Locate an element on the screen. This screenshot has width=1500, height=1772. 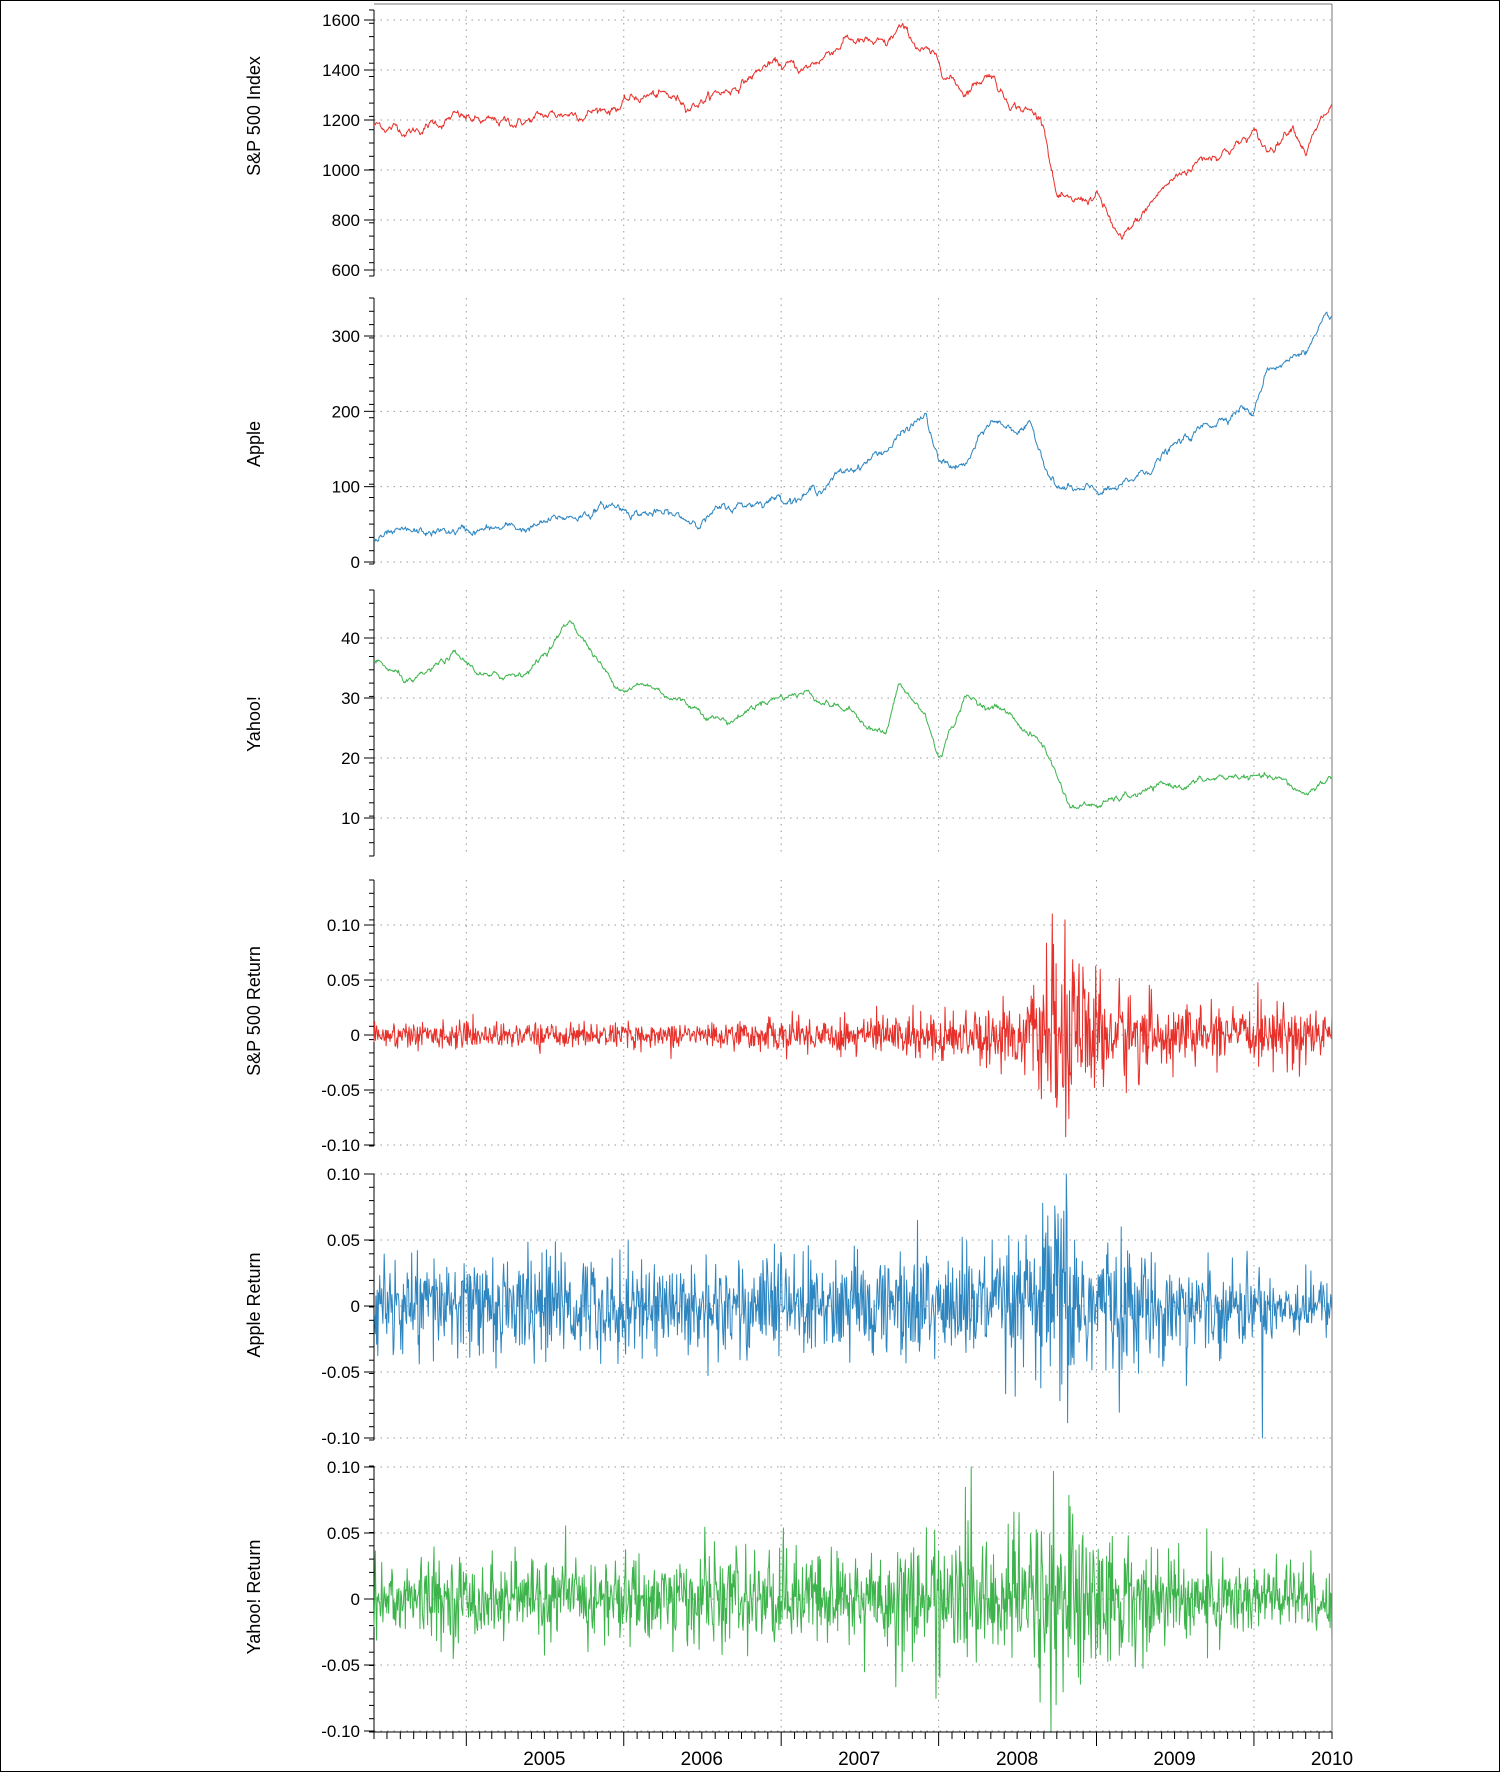
panel-yahoo_return: -0.10 -0.05 0 0.05 0.10 Yahoo! Return is located at coordinates (788, 1599).